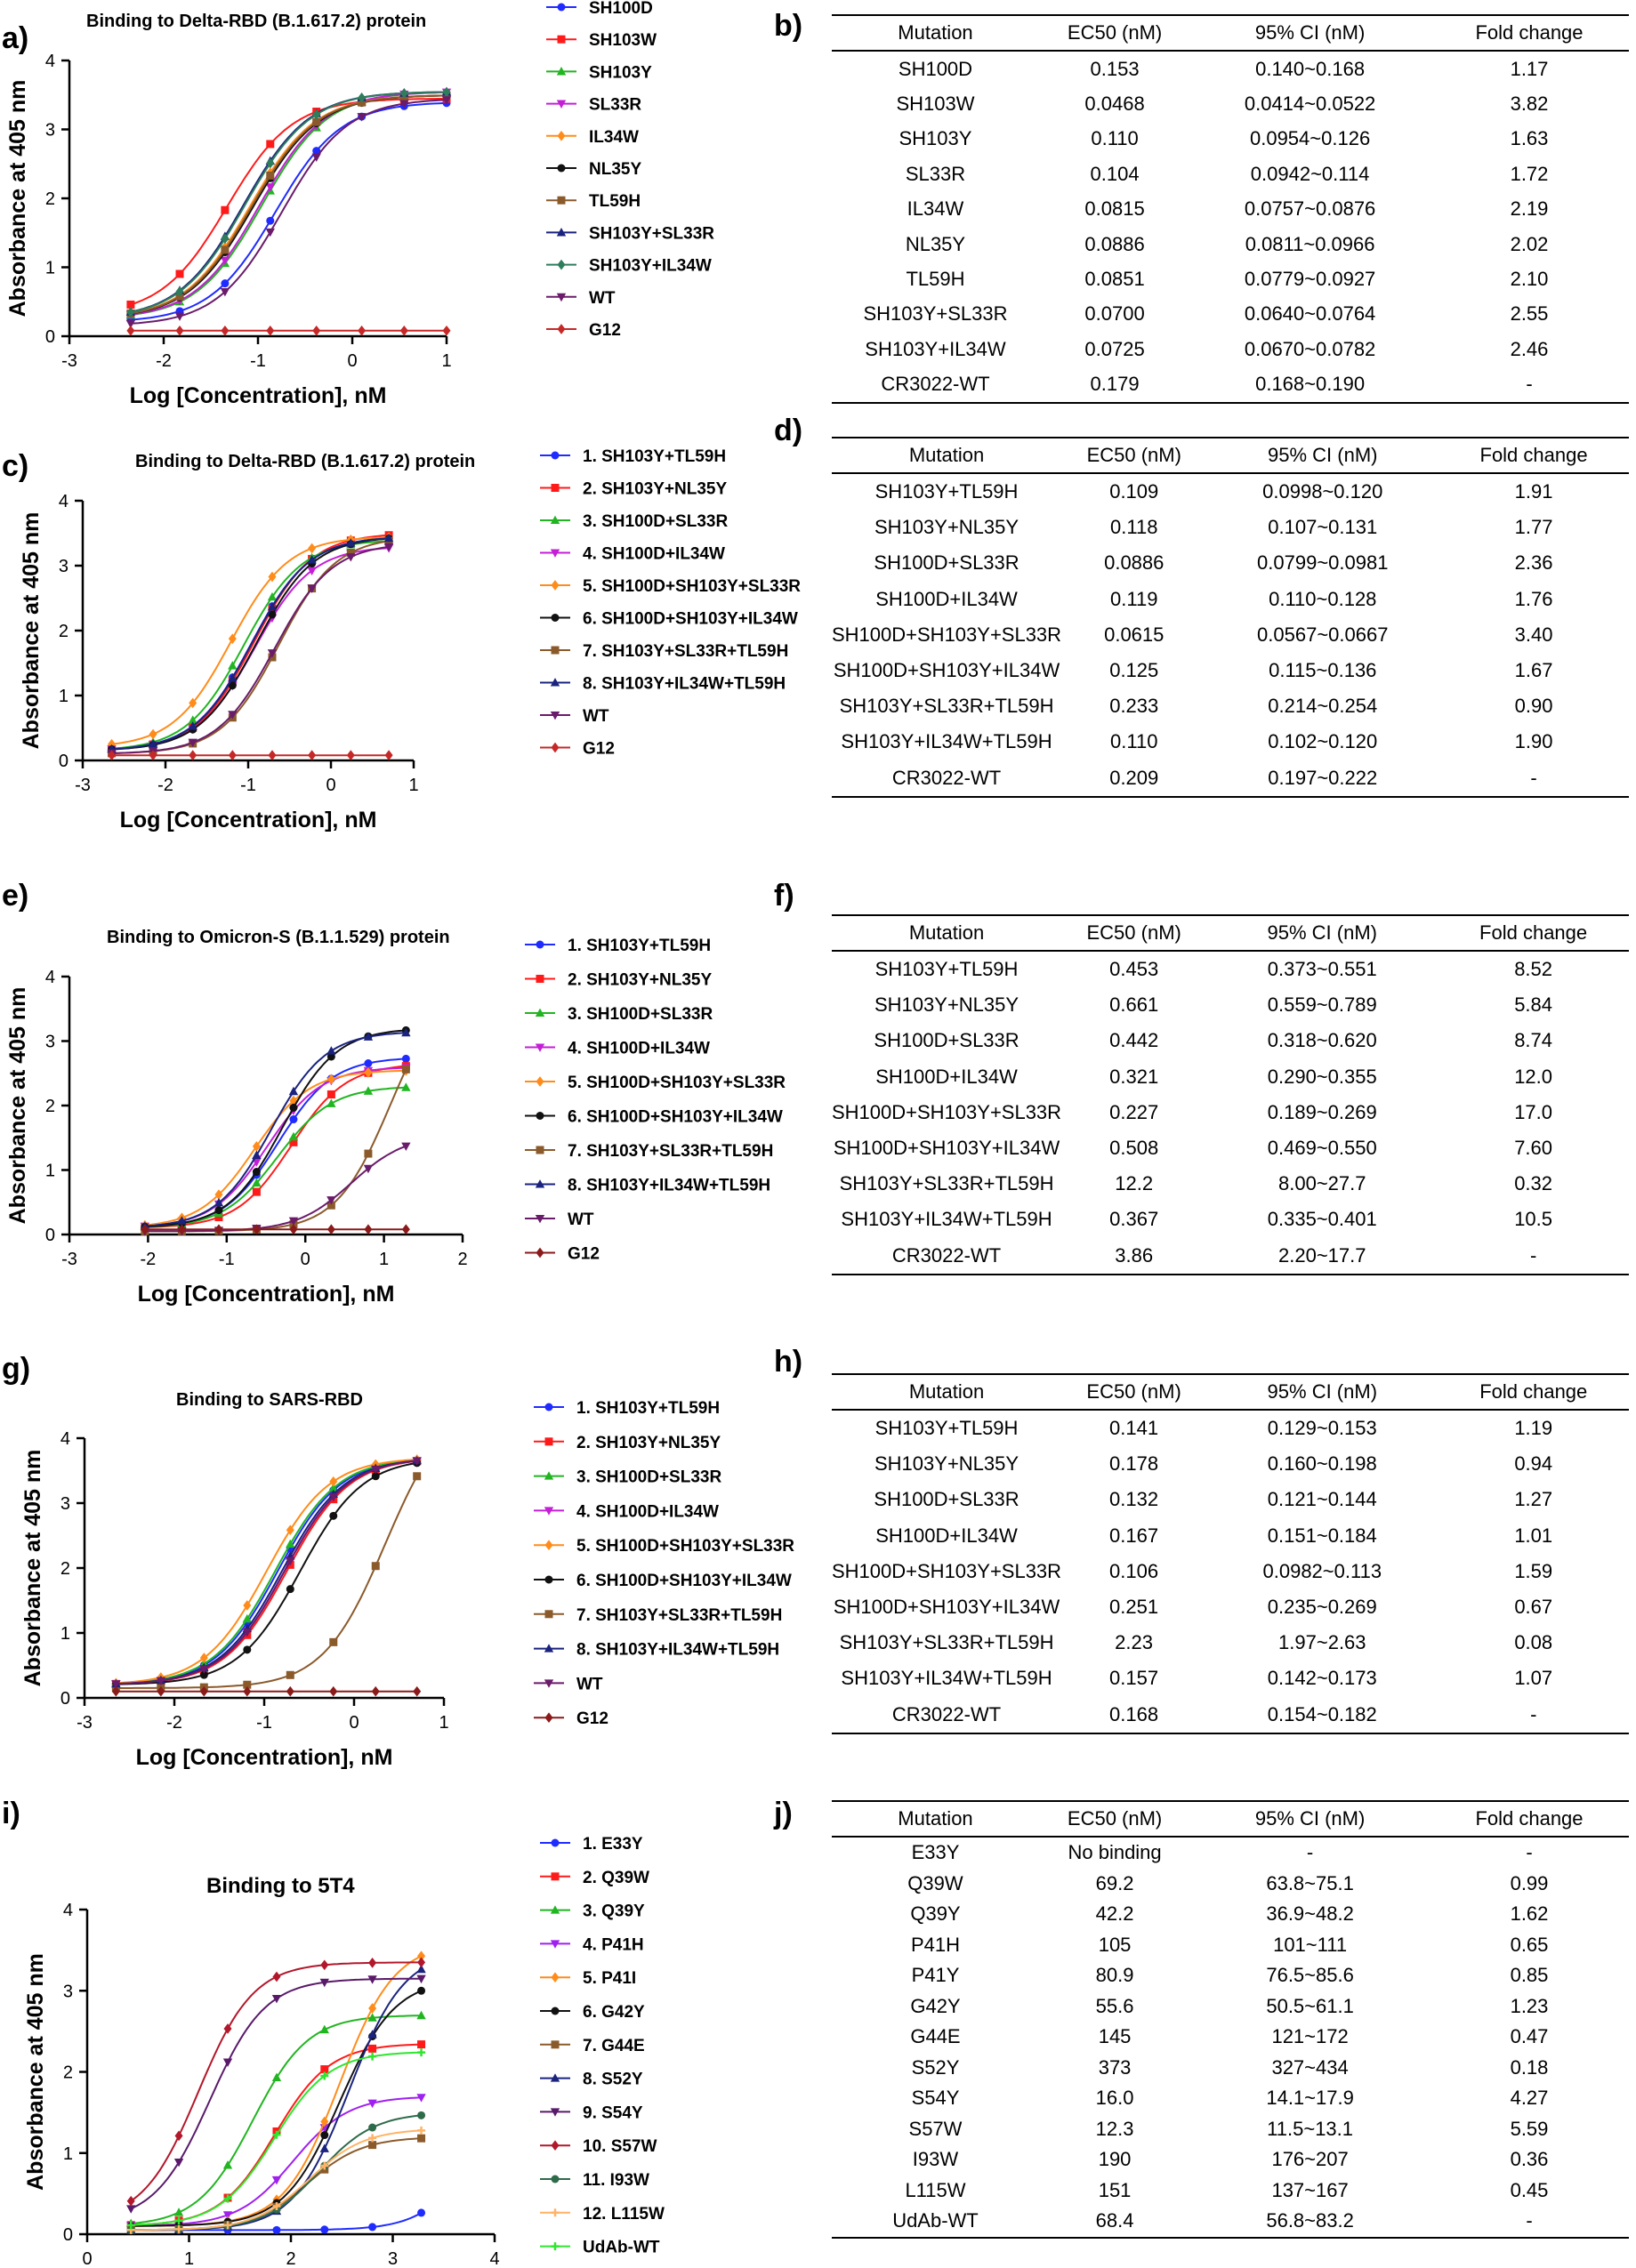 The width and height of the screenshot is (1636, 2268). Describe the element at coordinates (330, 785) in the screenshot. I see `x-tick-label: 0` at that location.